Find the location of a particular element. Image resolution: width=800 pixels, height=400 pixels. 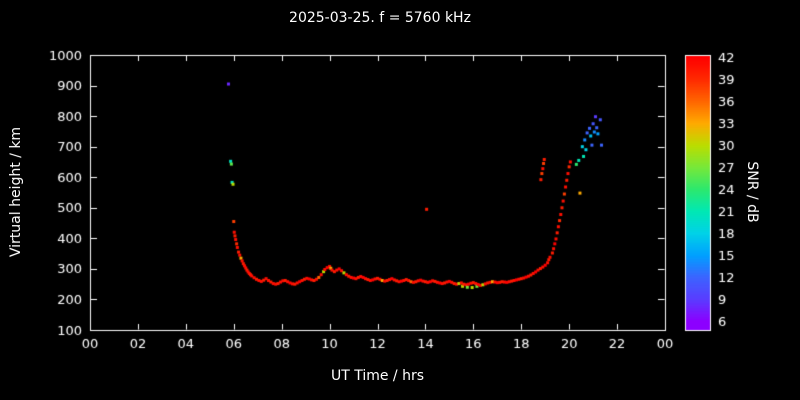

colorbar-label: SNR / dB is located at coordinates (752, 192).